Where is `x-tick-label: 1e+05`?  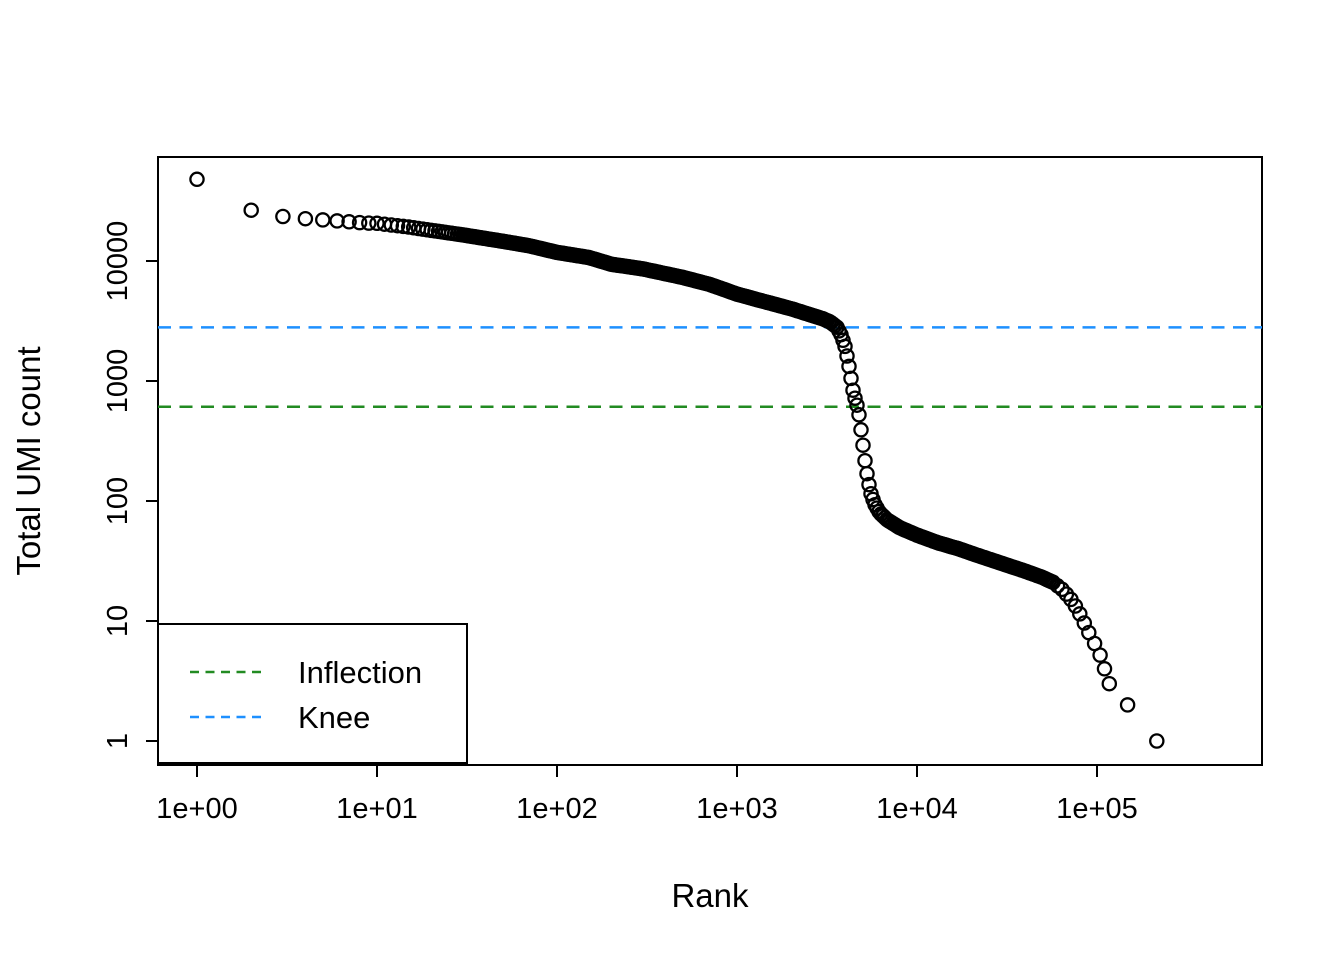
x-tick-label: 1e+05 is located at coordinates (1096, 809).